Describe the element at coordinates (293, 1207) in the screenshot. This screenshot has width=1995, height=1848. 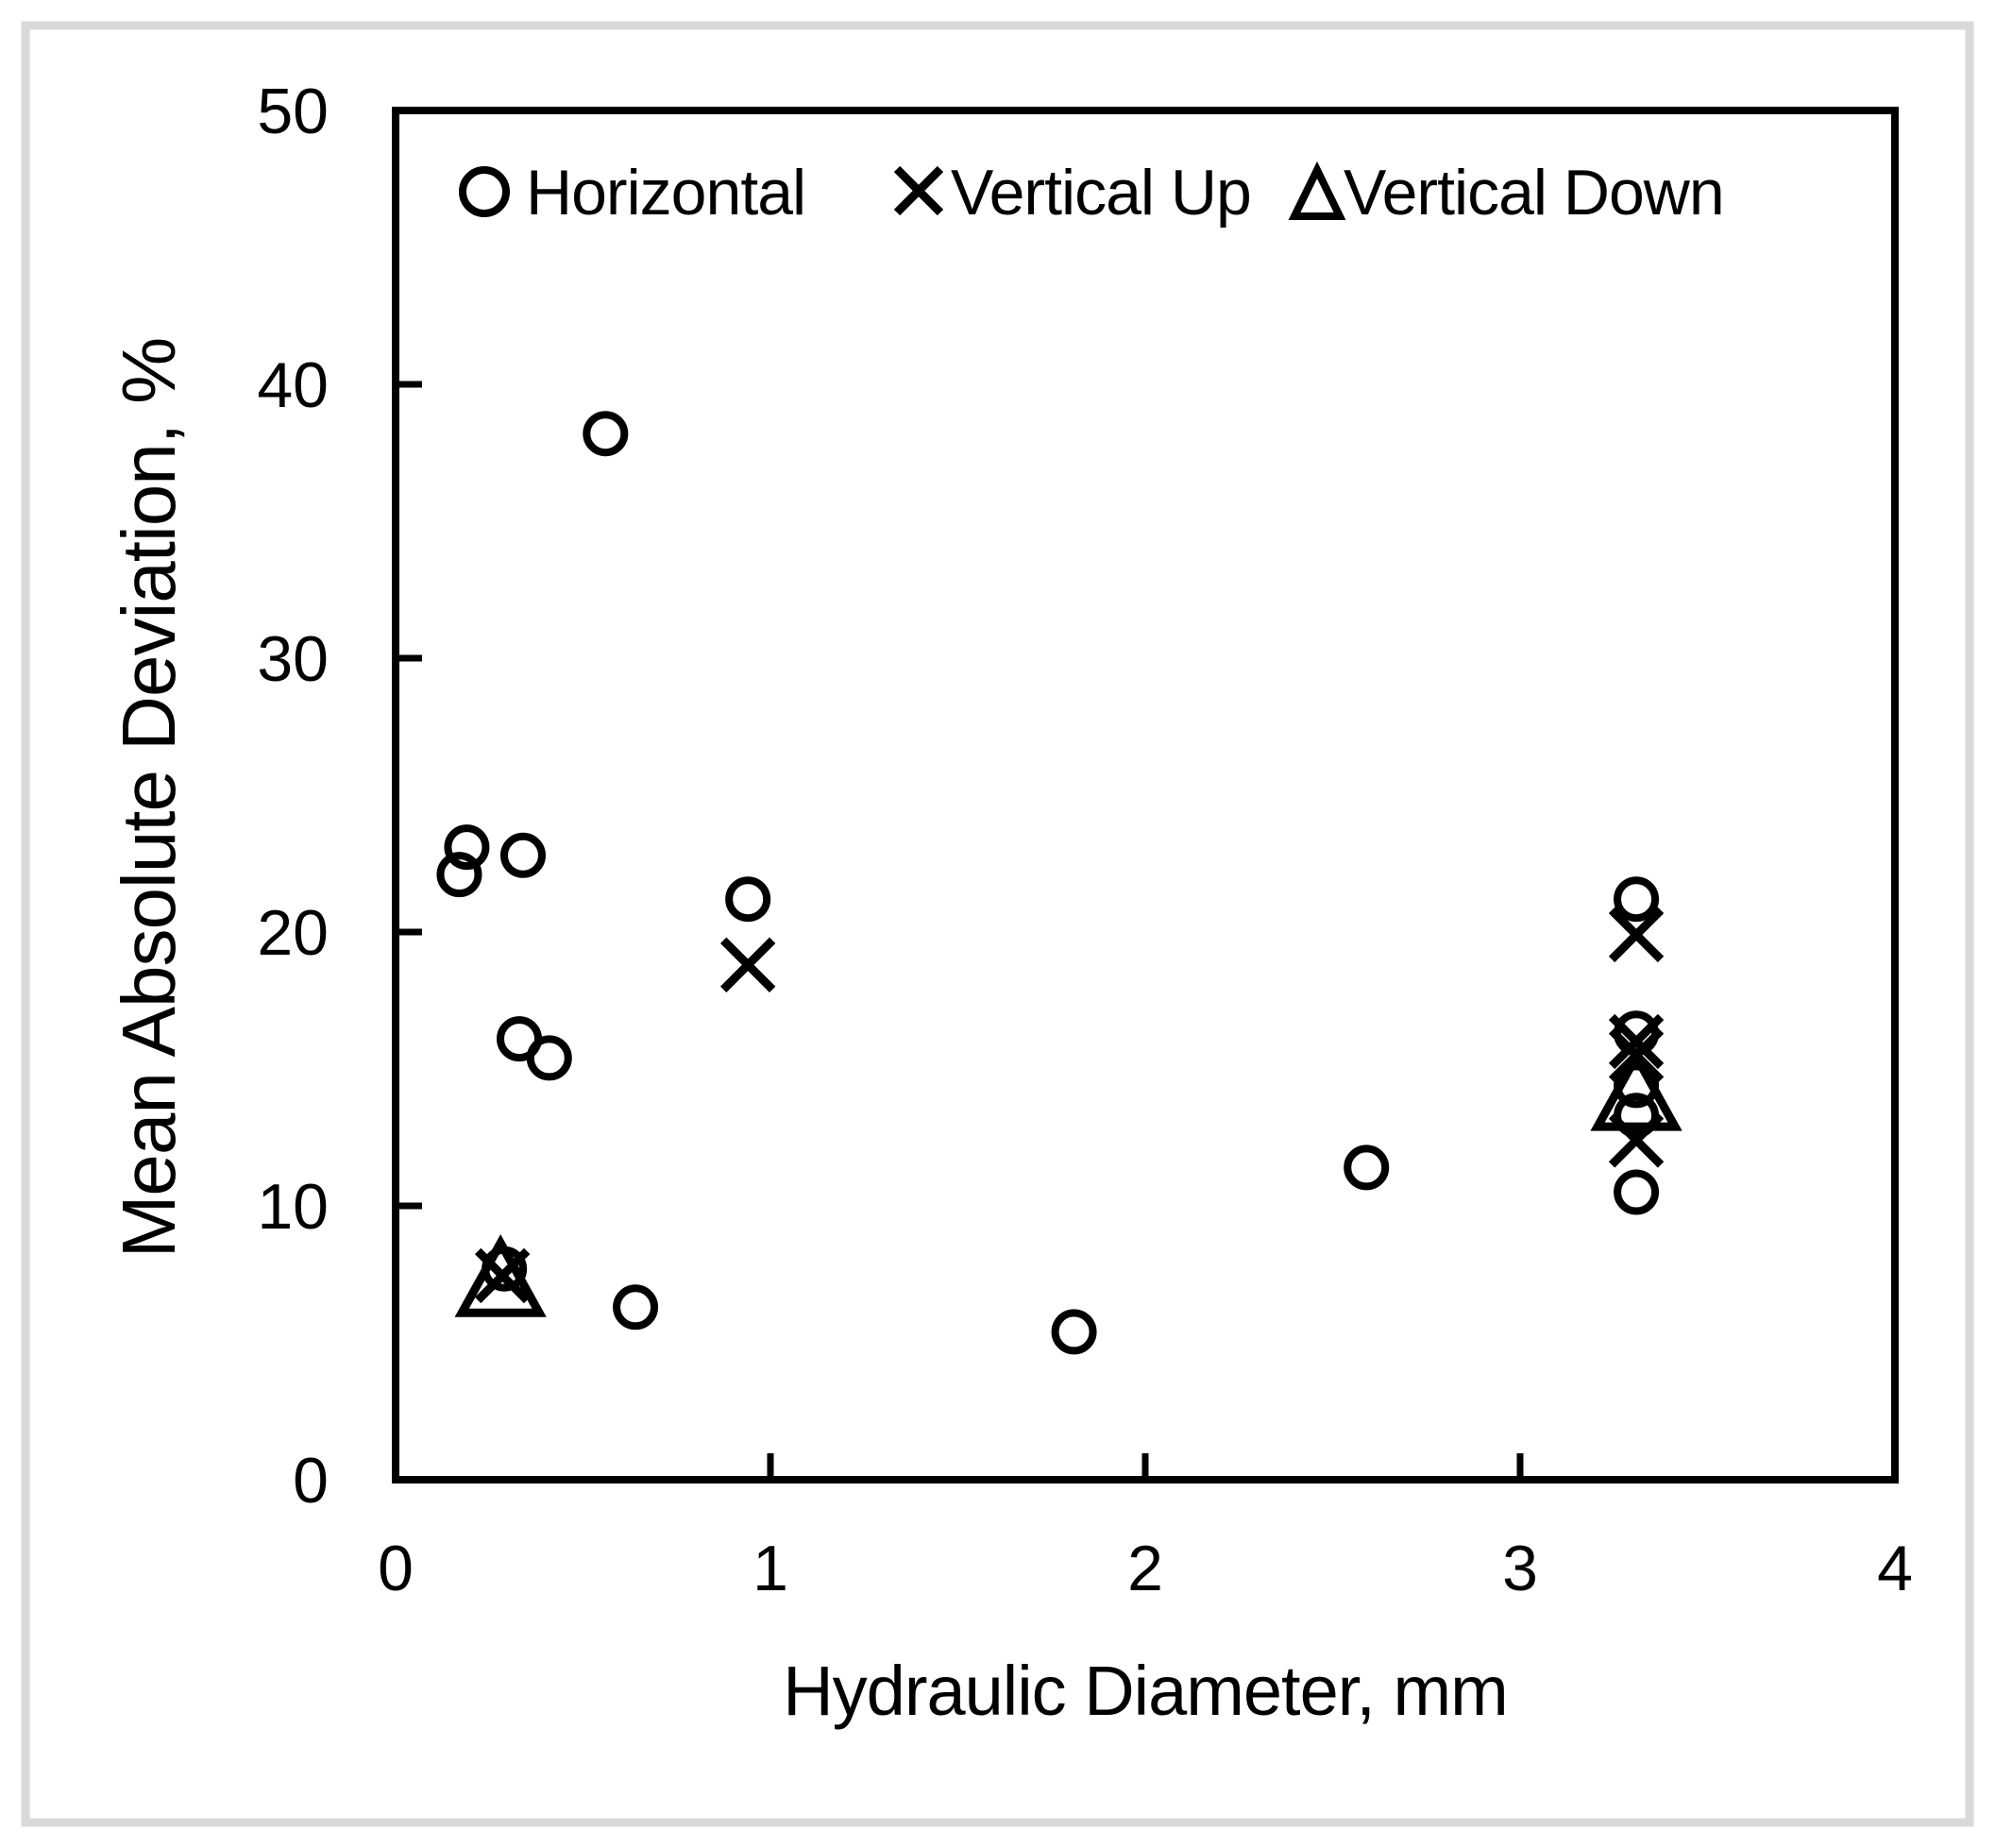
I see `y-tick-label: 10` at that location.